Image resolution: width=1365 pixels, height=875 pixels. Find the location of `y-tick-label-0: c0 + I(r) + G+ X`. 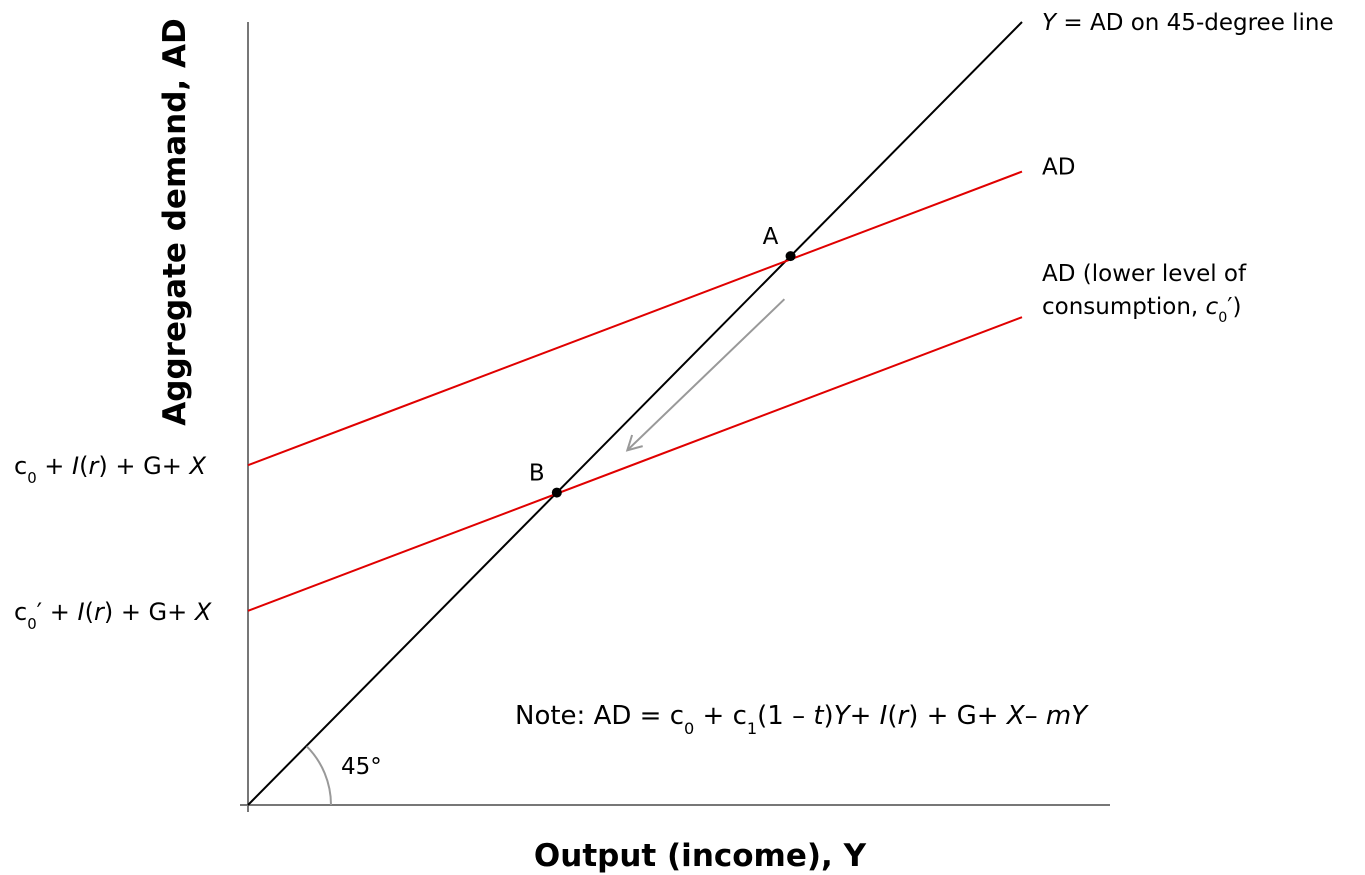

y-tick-label-0: c0 + I(r) + G+ X is located at coordinates (110, 469).